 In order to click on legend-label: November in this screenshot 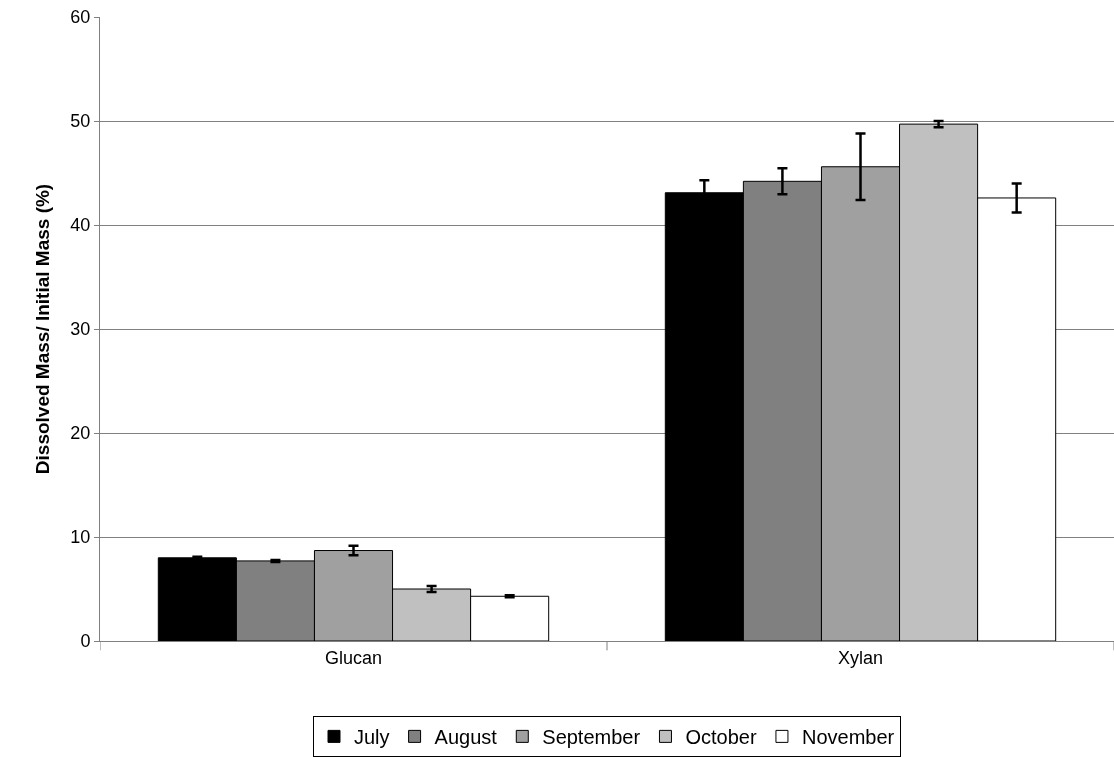, I will do `click(848, 737)`.